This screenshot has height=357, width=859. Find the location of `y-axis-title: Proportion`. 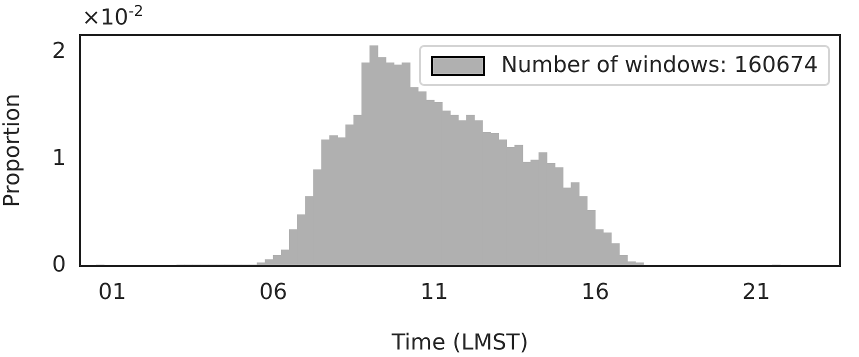

y-axis-title: Proportion is located at coordinates (12, 151).